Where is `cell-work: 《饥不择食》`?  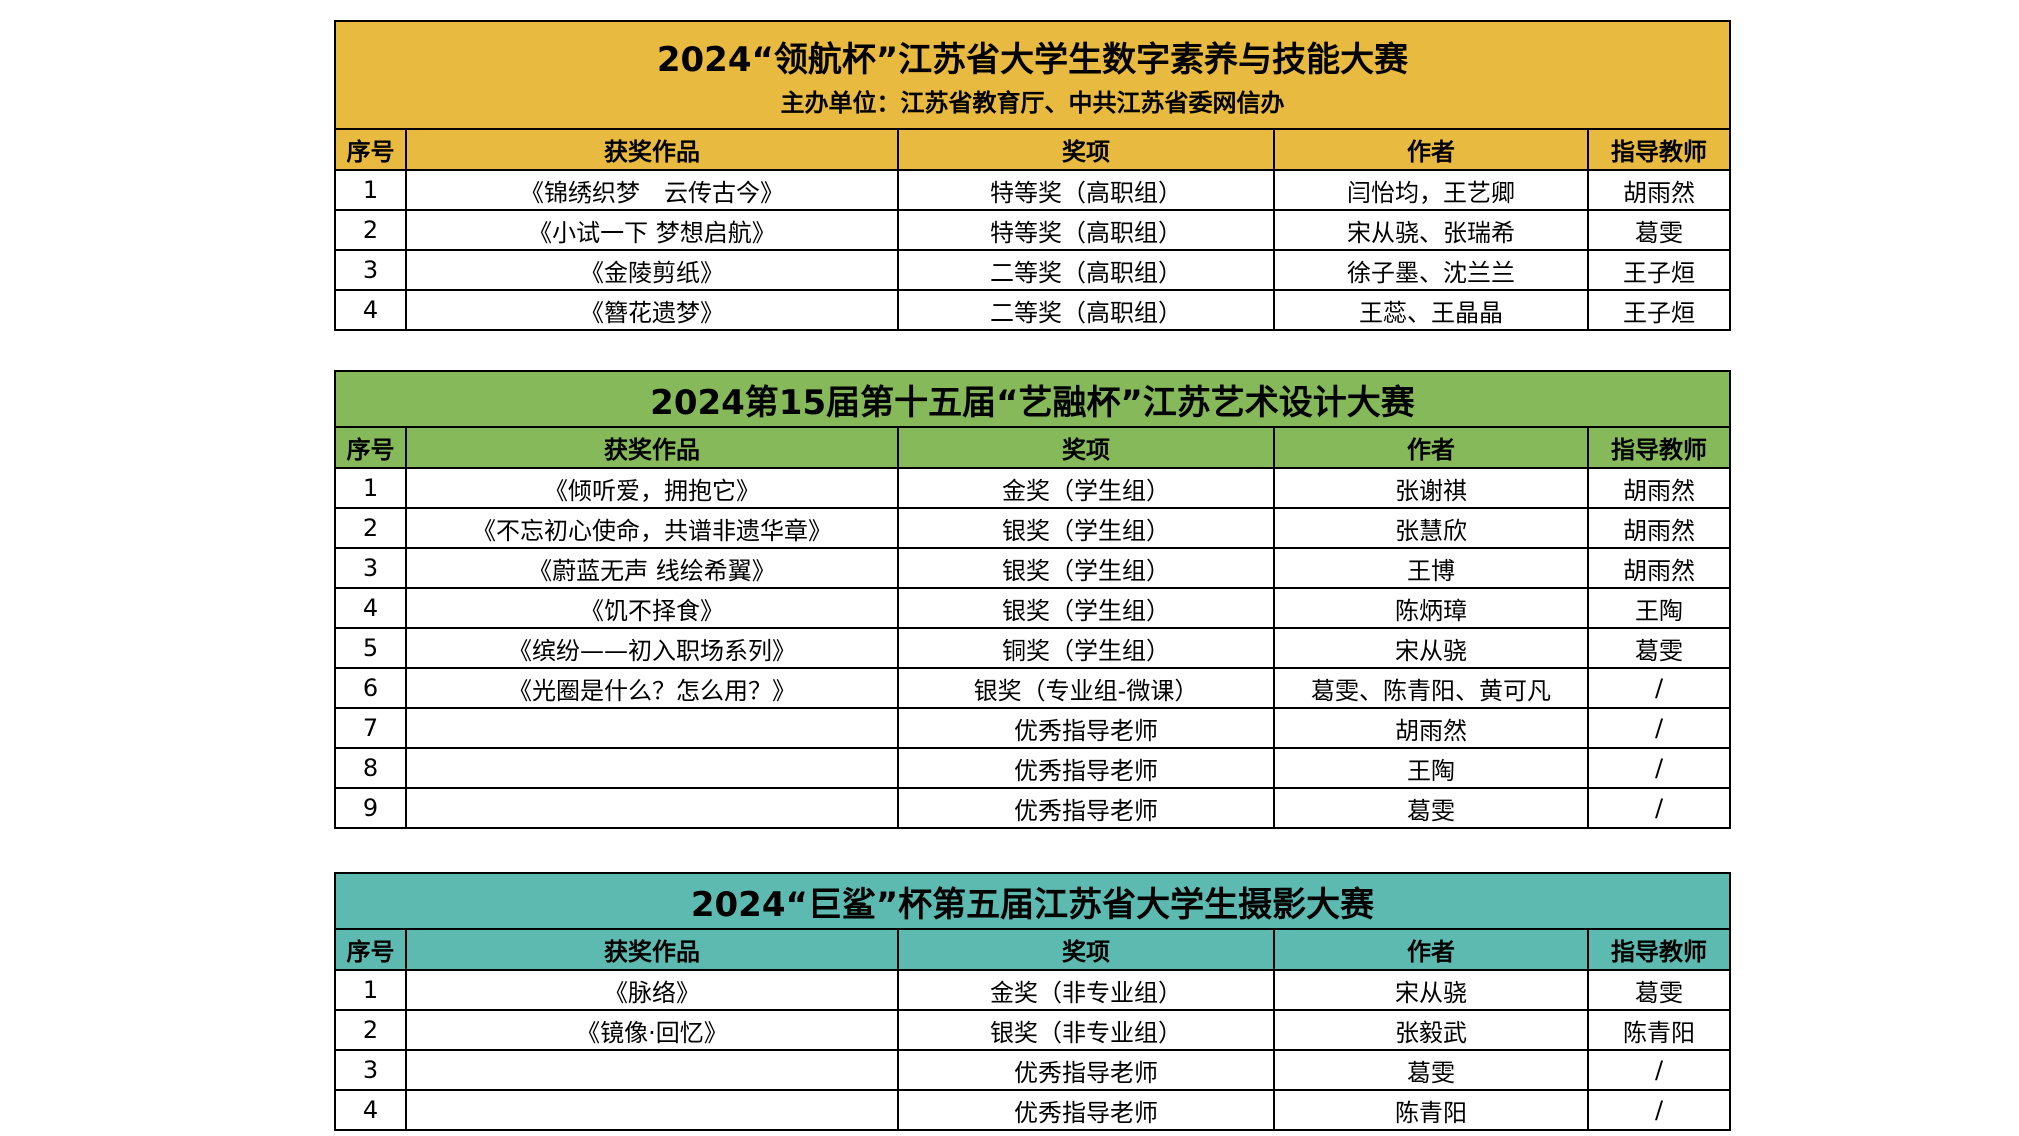 cell-work: 《饥不择食》 is located at coordinates (652, 608).